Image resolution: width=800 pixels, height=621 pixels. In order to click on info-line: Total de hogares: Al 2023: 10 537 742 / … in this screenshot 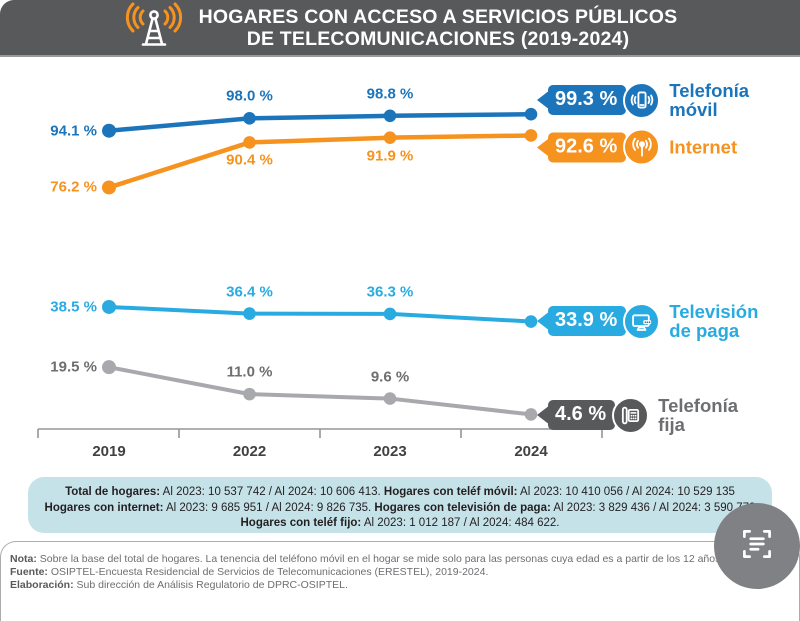, I will do `click(400, 492)`.